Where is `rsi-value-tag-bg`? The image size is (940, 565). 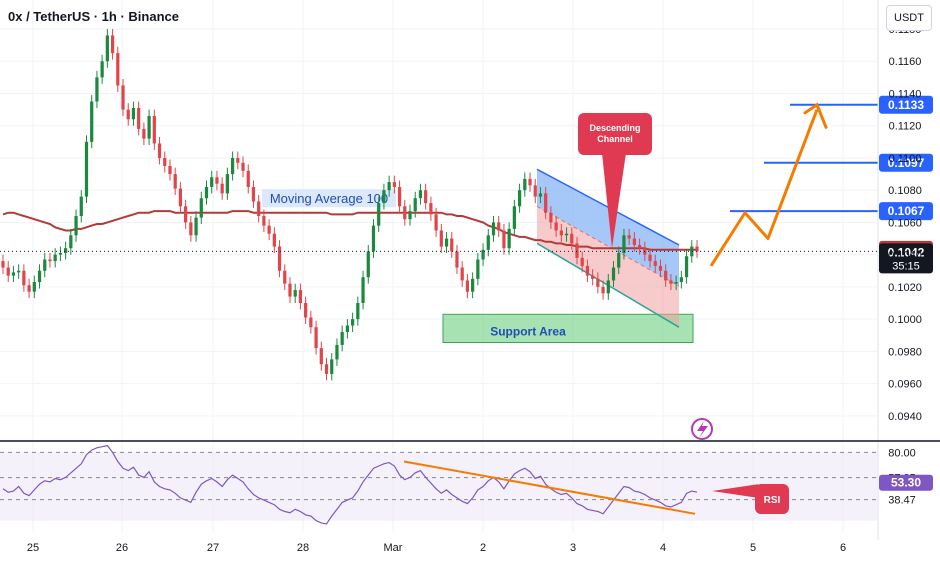 rsi-value-tag-bg is located at coordinates (906, 482).